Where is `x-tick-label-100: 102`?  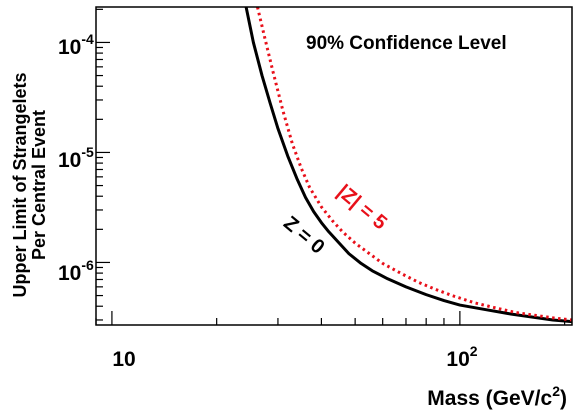 x-tick-label-100: 102 is located at coordinates (461, 357).